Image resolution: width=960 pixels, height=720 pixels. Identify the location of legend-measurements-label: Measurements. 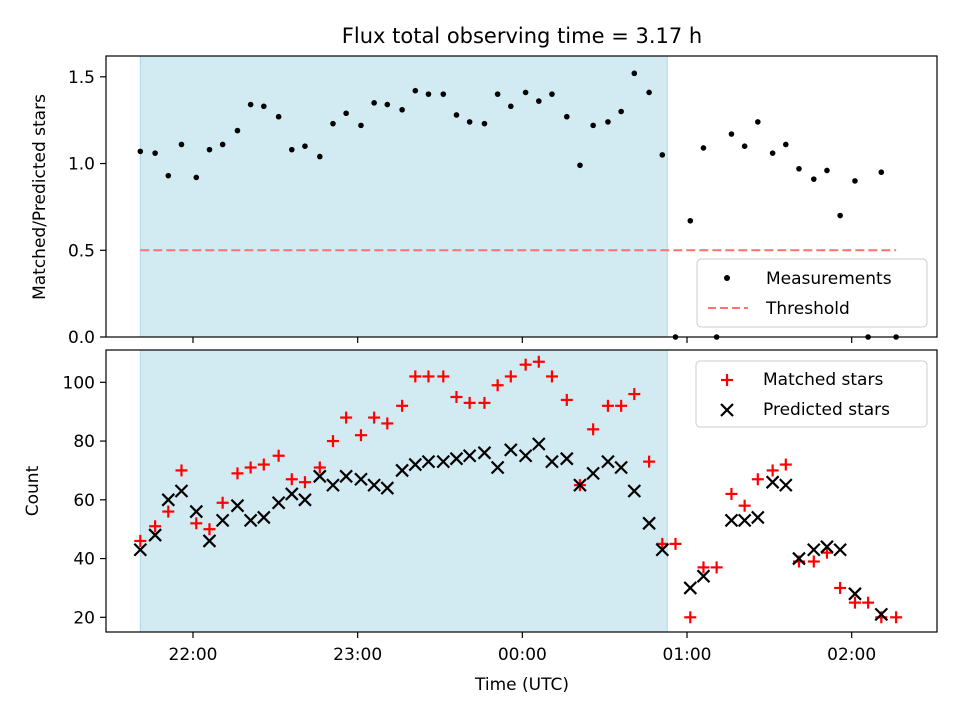
(829, 279).